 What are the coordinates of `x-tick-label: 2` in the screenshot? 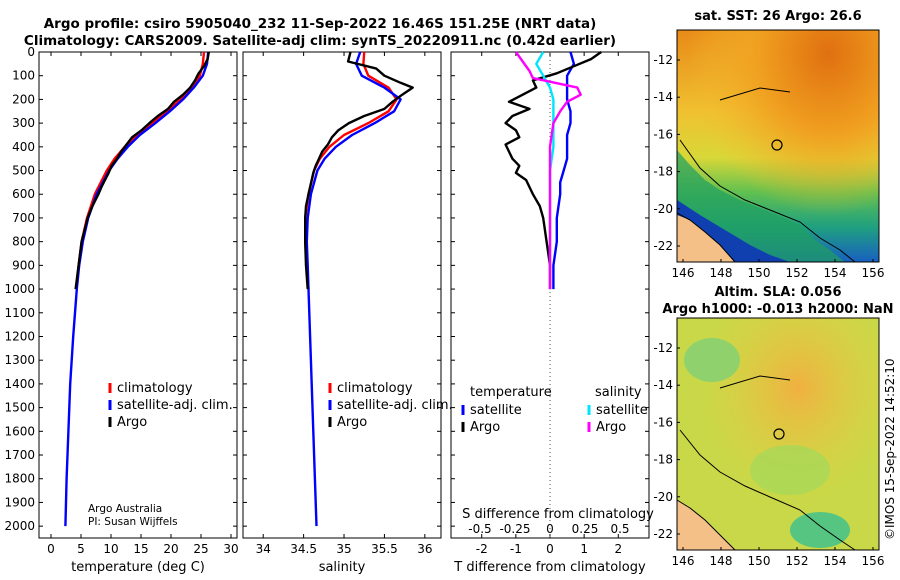 It's located at (618, 549).